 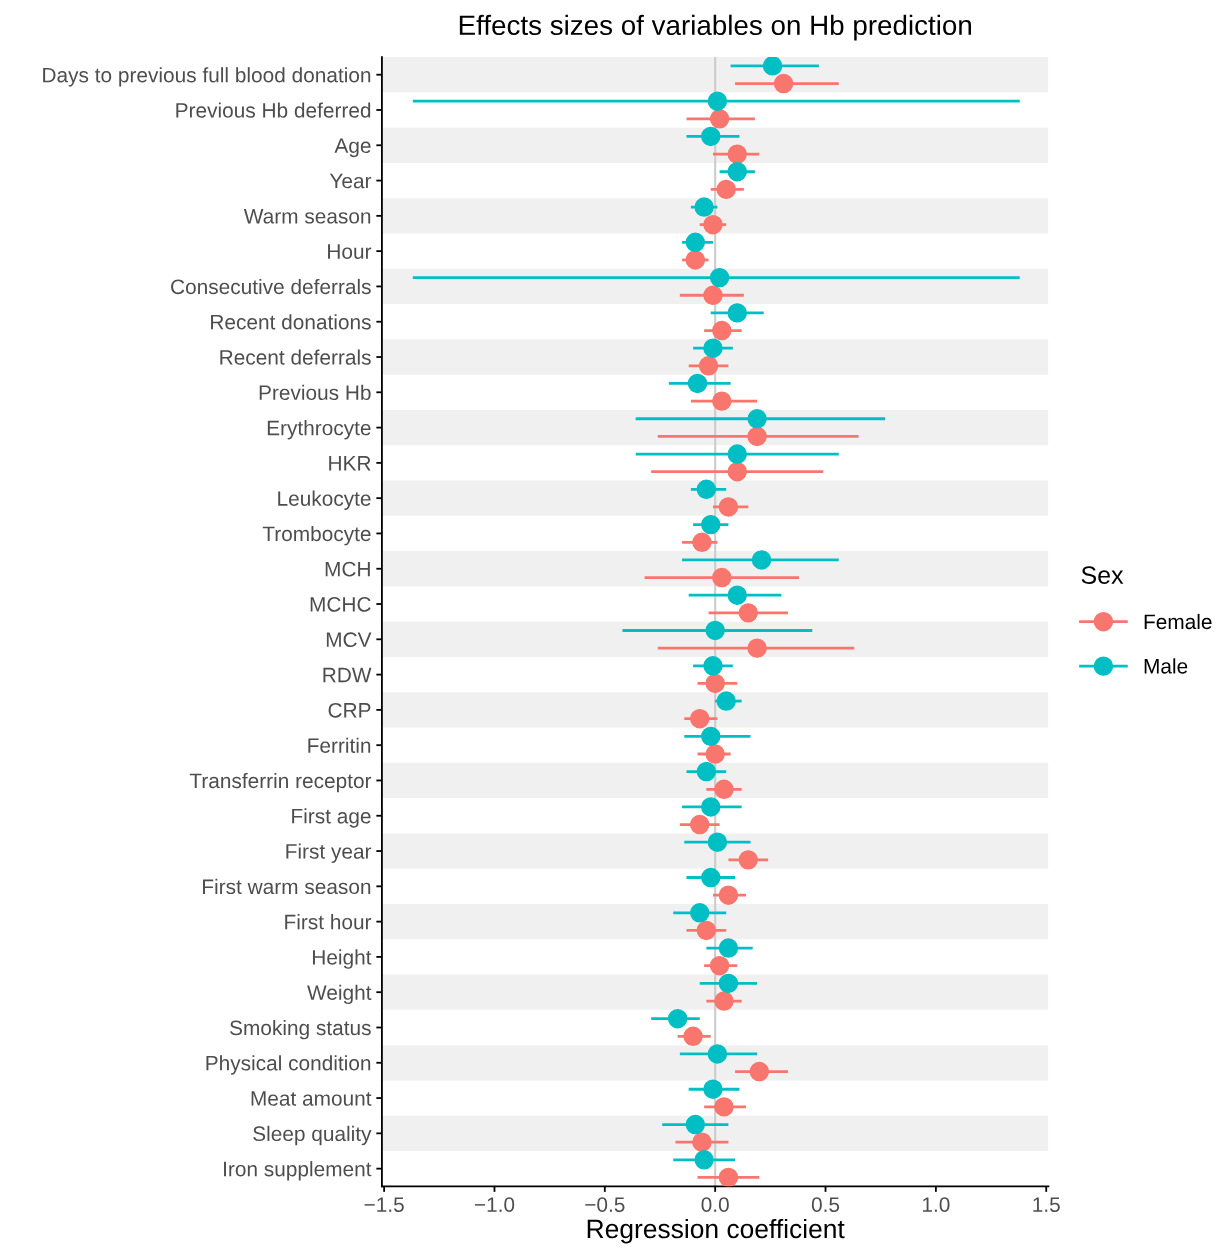 What do you see at coordinates (273, 110) in the screenshot?
I see `y-tick-label: Previous Hb deferred` at bounding box center [273, 110].